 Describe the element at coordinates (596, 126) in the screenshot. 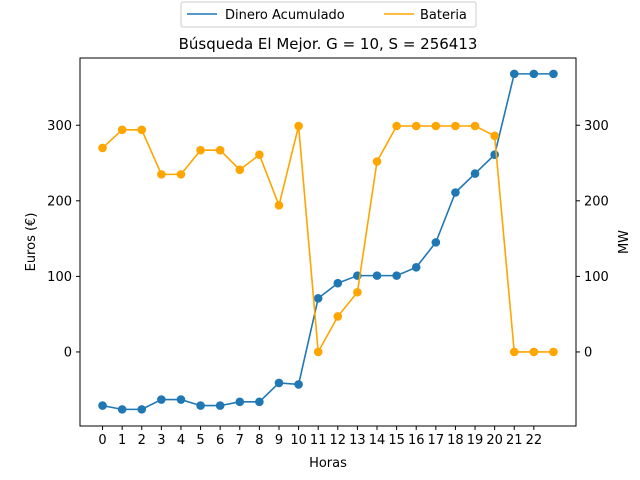

I see `y-right-tick-label: 300` at that location.